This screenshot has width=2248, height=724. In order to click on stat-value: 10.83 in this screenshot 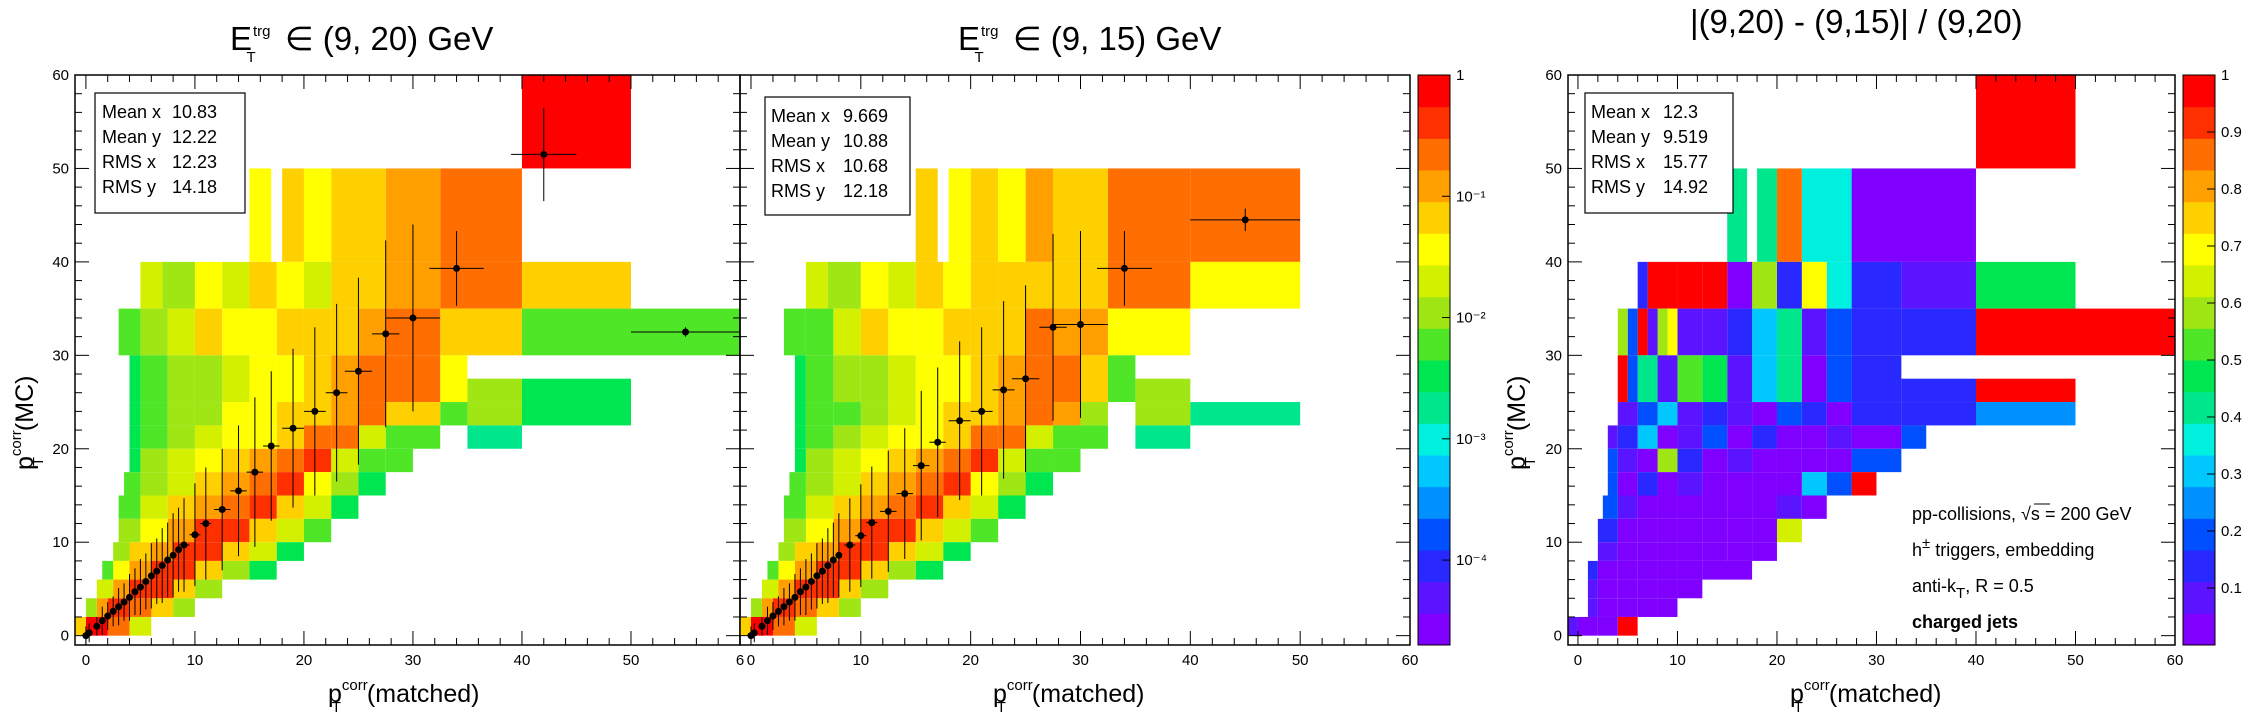, I will do `click(194, 112)`.